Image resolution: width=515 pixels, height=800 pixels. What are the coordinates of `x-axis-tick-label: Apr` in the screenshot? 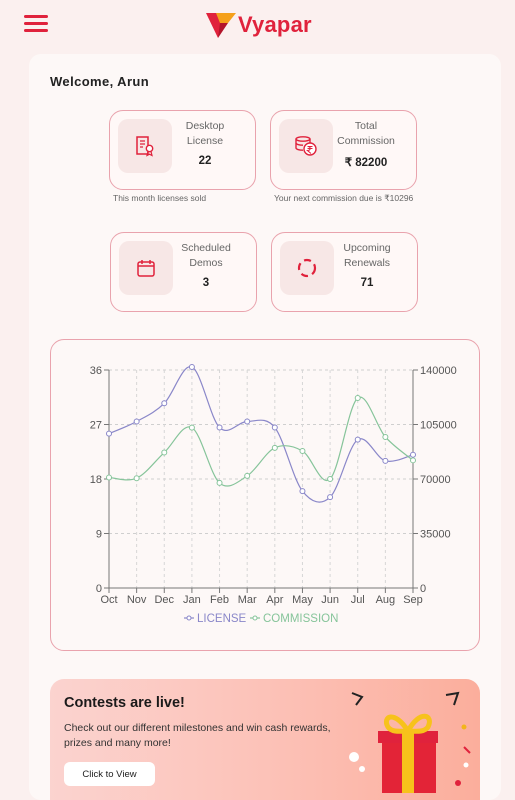 It's located at (274, 600).